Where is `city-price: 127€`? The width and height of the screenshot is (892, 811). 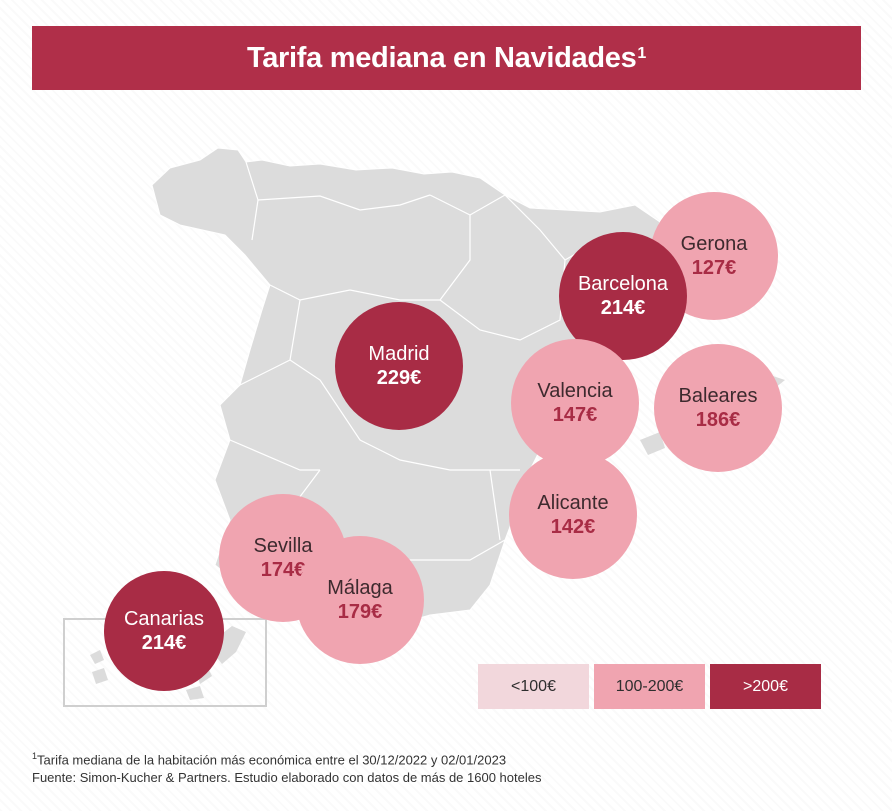
city-price: 127€ is located at coordinates (714, 268).